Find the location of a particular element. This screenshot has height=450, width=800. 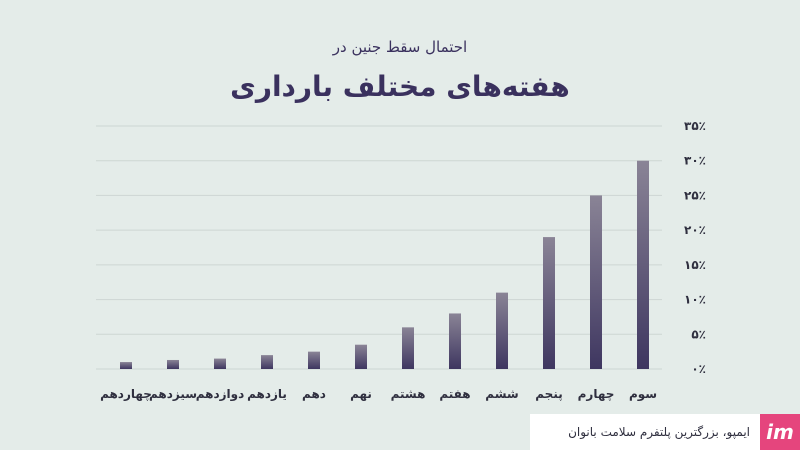

x-tick-label: چهارم is located at coordinates (596, 394).